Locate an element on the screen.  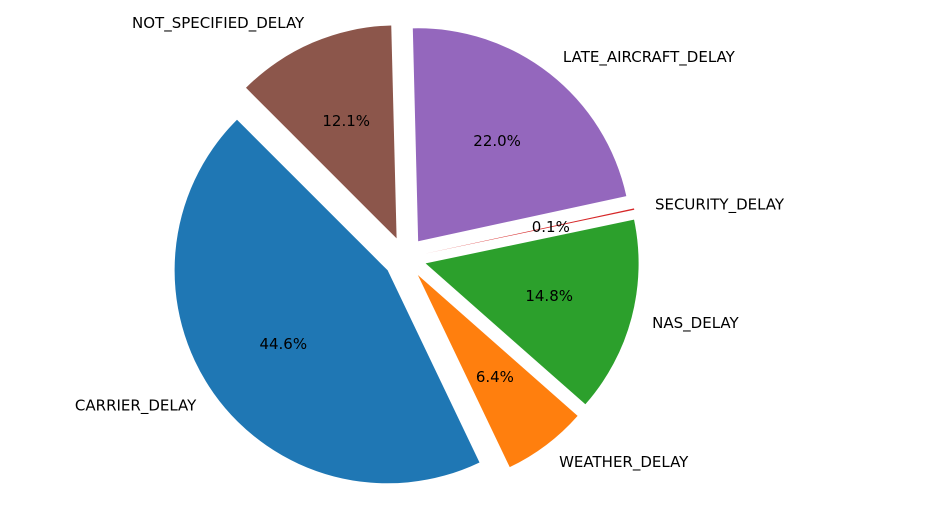
pct-label-late-aircraft-delay: 22.0% is located at coordinates (497, 141).